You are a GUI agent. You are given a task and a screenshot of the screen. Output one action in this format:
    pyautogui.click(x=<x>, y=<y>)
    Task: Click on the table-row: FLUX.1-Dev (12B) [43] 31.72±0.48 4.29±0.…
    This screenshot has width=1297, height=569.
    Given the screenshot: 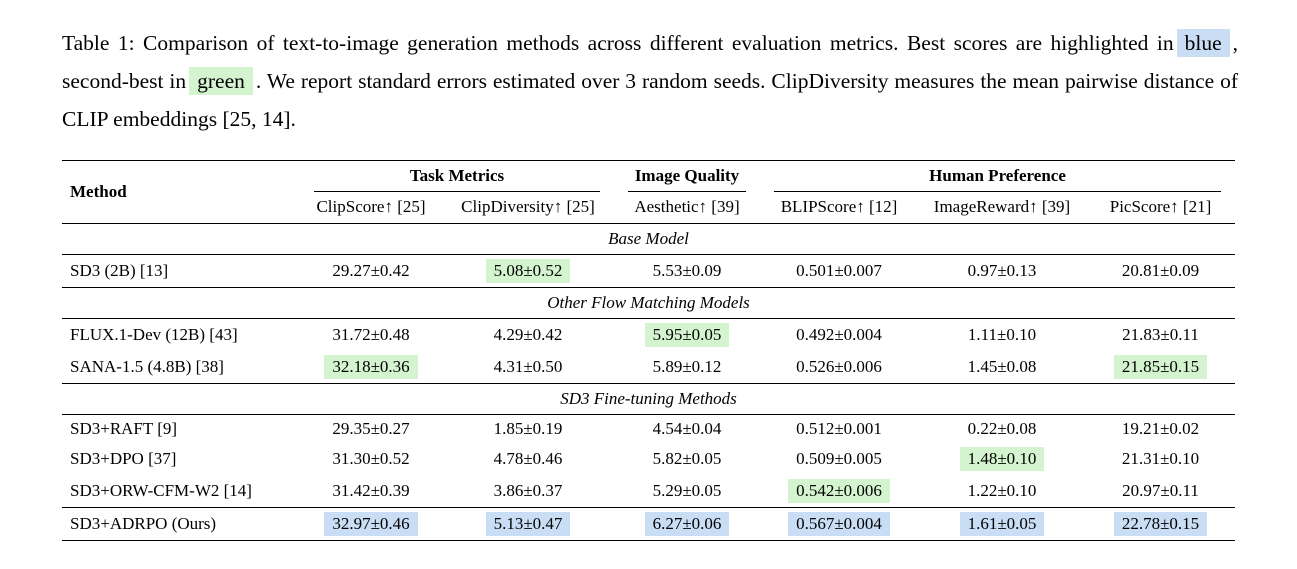 What is the action you would take?
    pyautogui.click(x=648, y=335)
    